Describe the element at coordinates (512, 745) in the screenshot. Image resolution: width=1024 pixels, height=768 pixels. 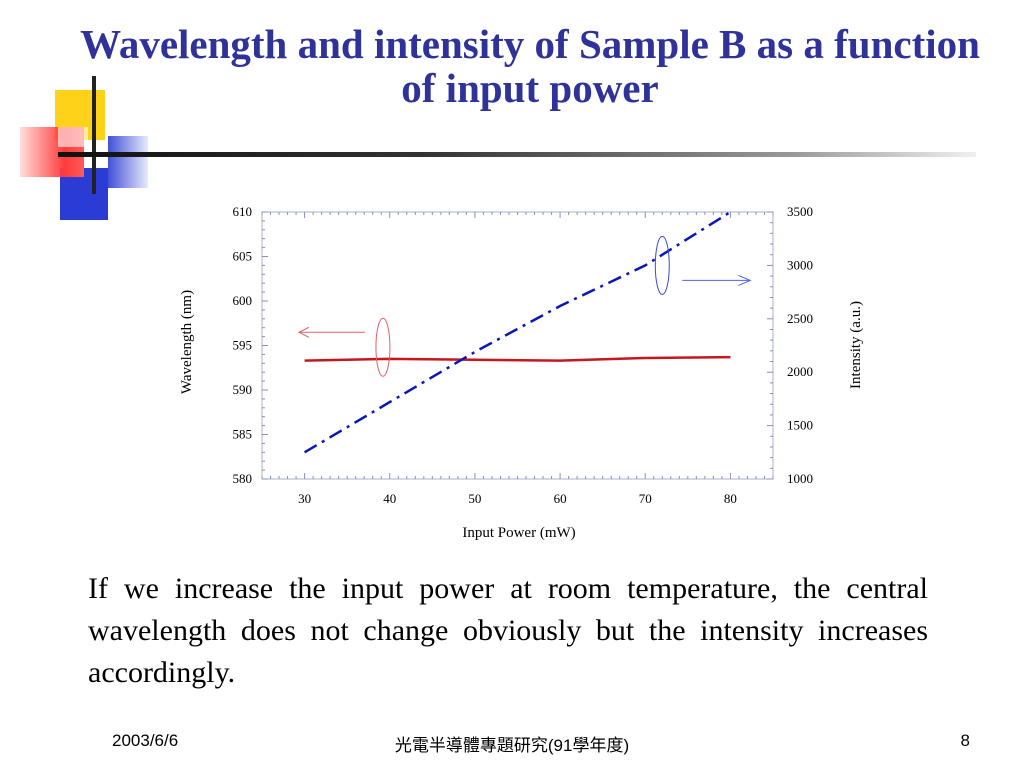
I see `footer-course: 光電半導體專題研究(91學年度)` at that location.